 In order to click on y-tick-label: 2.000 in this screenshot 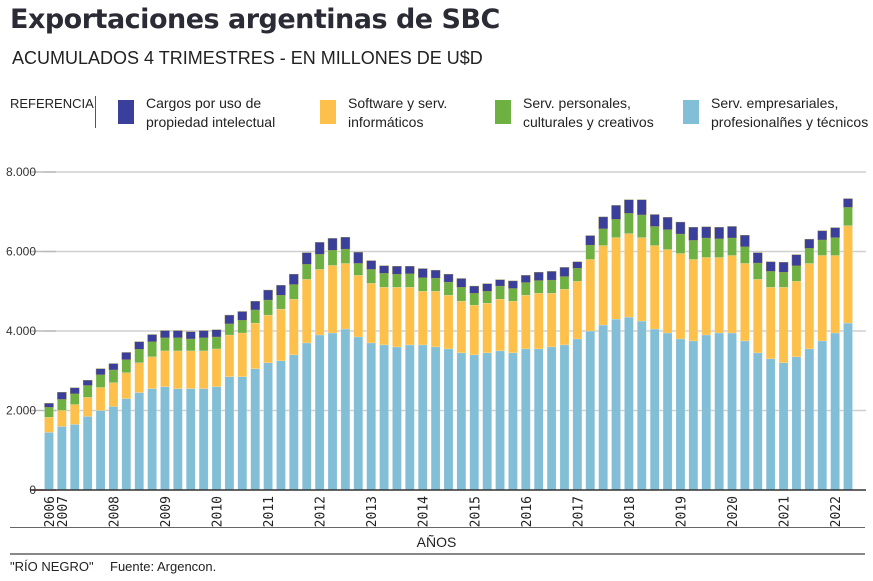, I will do `click(21, 411)`.